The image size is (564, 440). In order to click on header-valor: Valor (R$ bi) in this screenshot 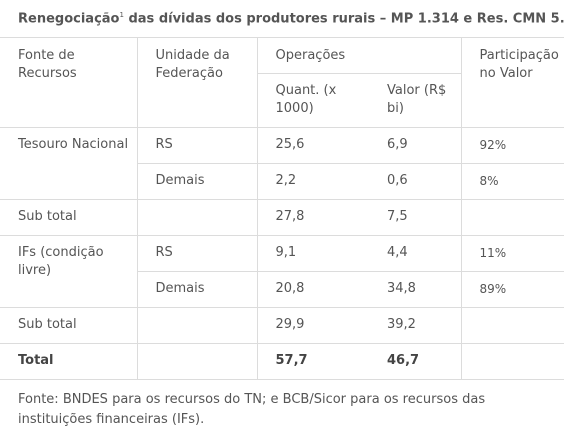, I will do `click(415, 100)`.